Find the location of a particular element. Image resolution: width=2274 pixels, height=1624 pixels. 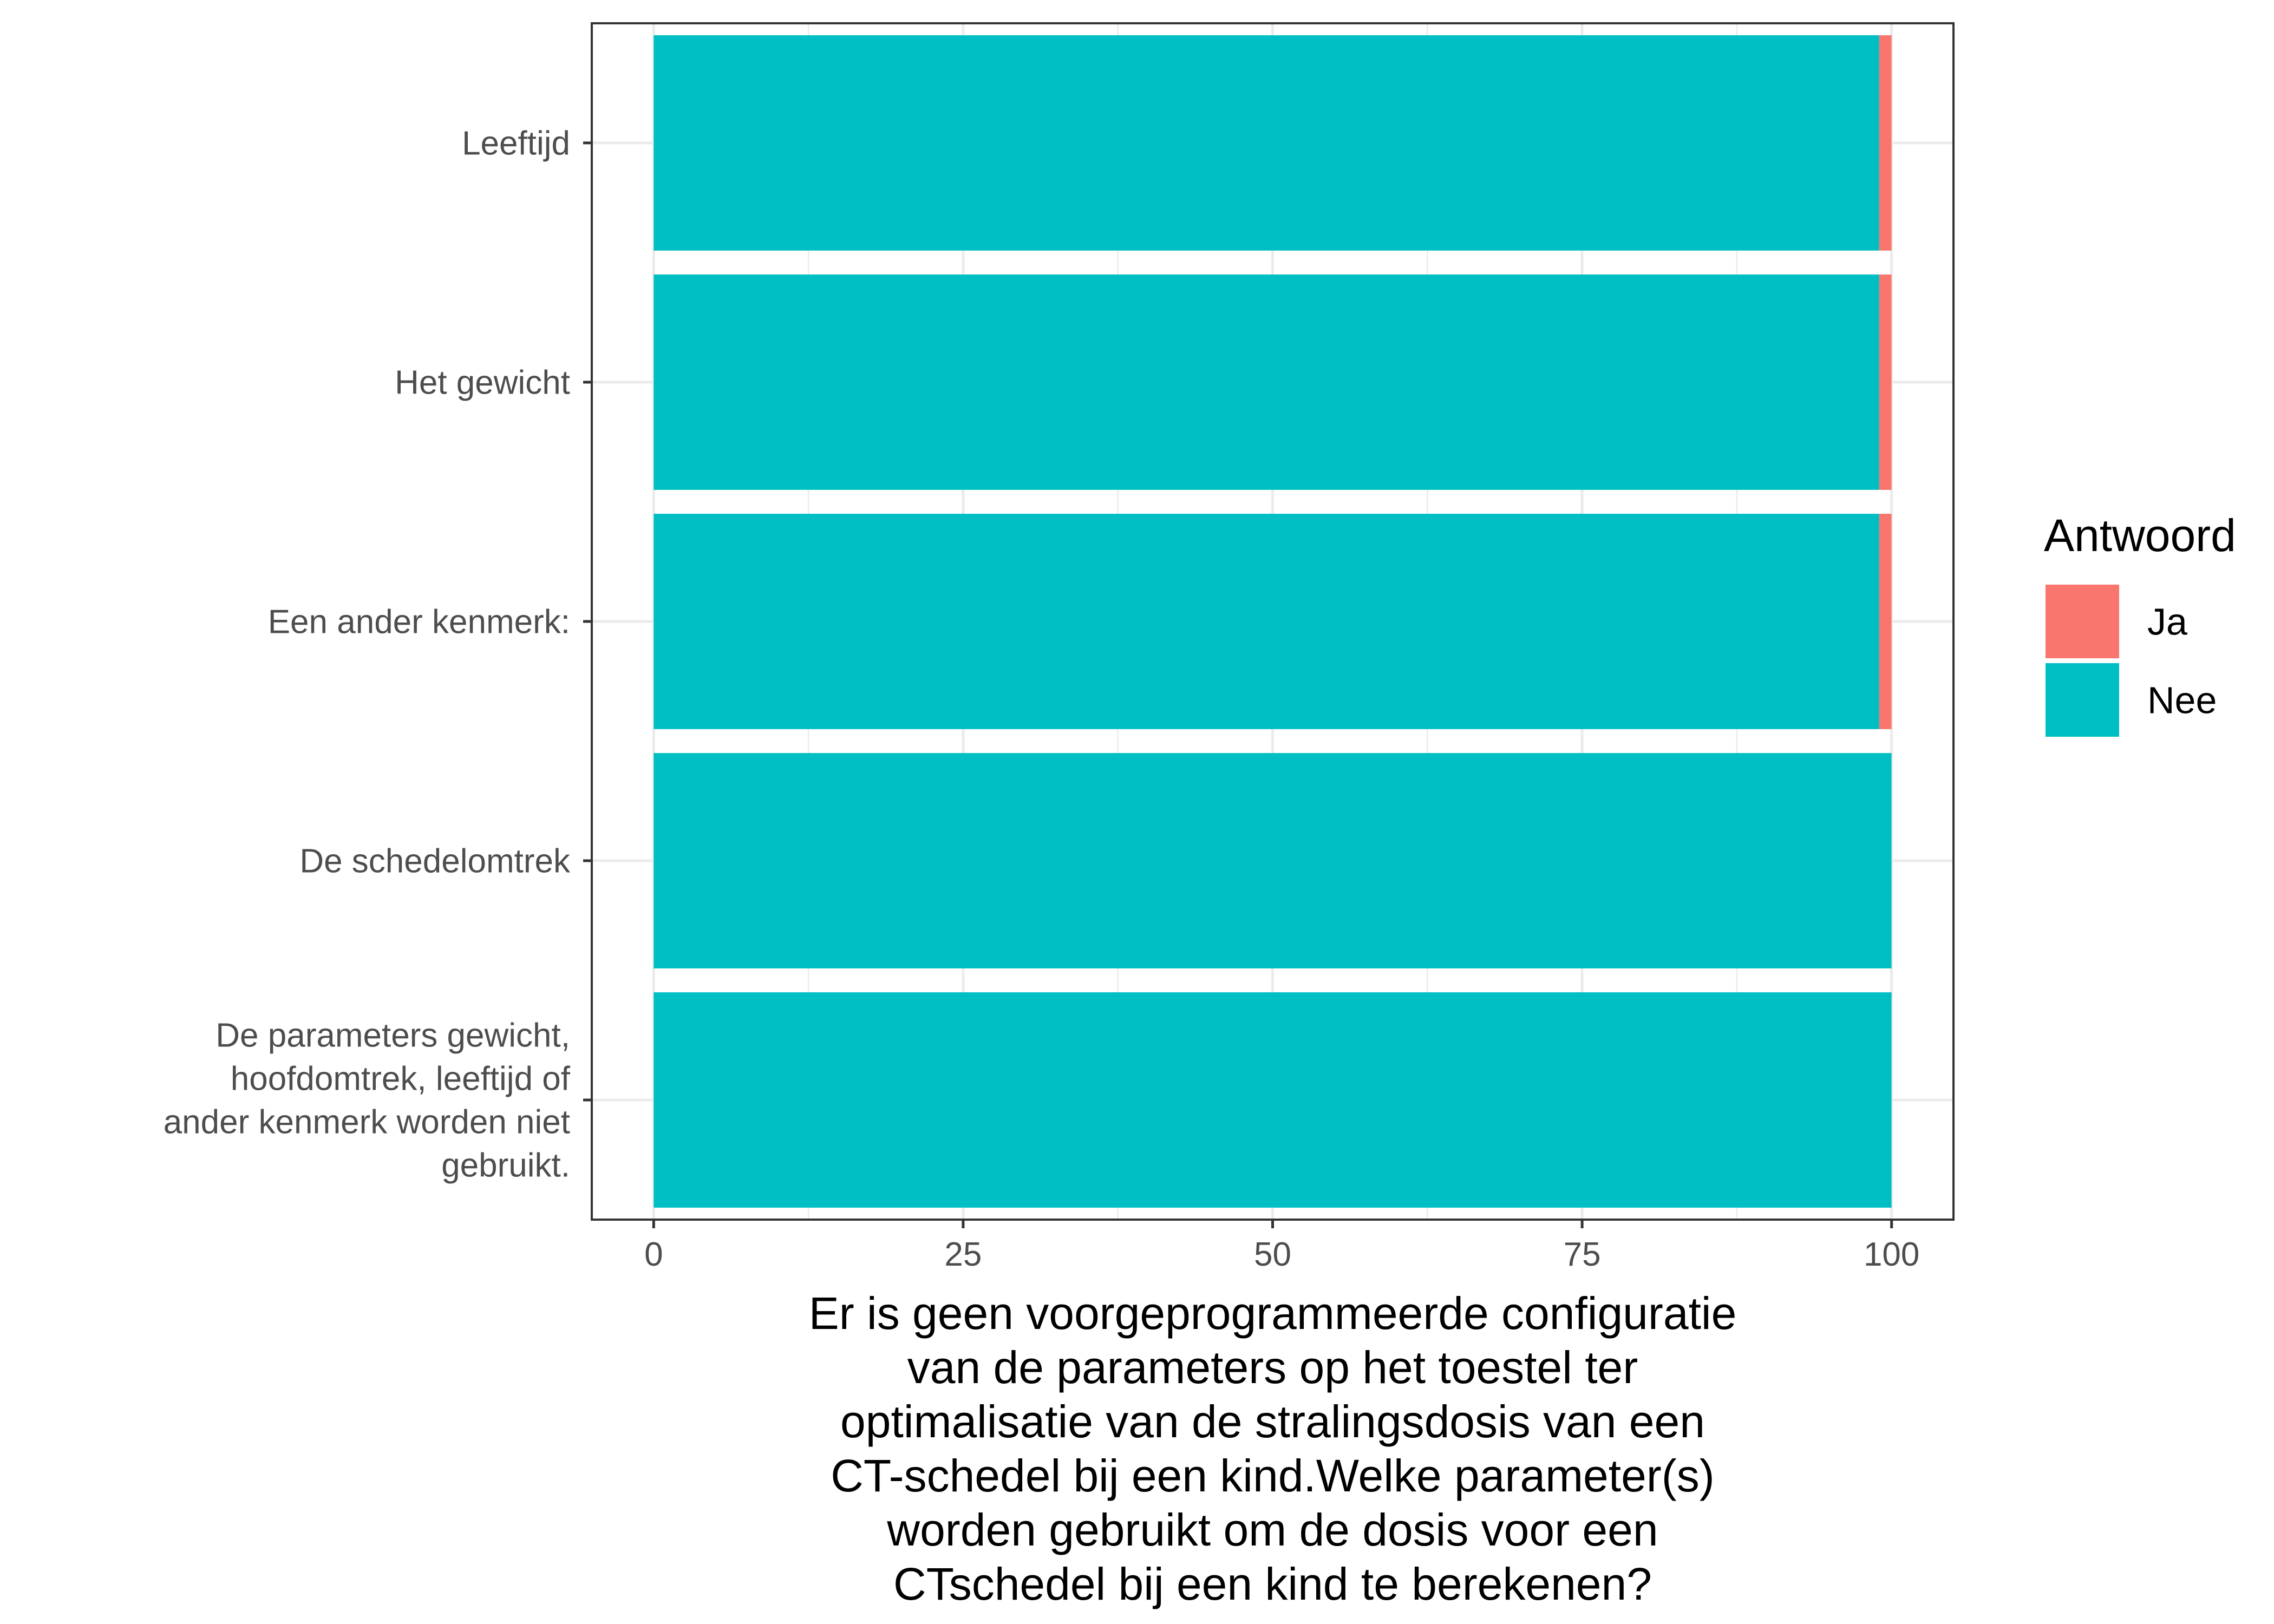

x-tick-label: 50 is located at coordinates (1273, 1255).